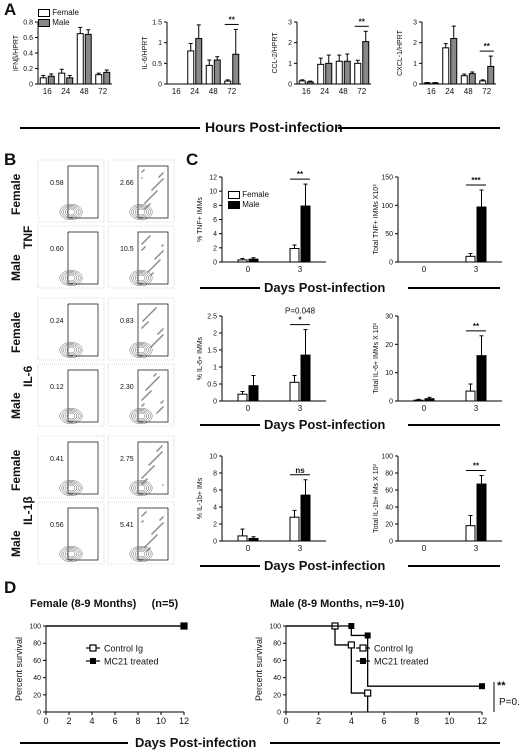 This screenshot has height=753, width=520. I want to click on x-tick-label: 24, so click(324, 91).